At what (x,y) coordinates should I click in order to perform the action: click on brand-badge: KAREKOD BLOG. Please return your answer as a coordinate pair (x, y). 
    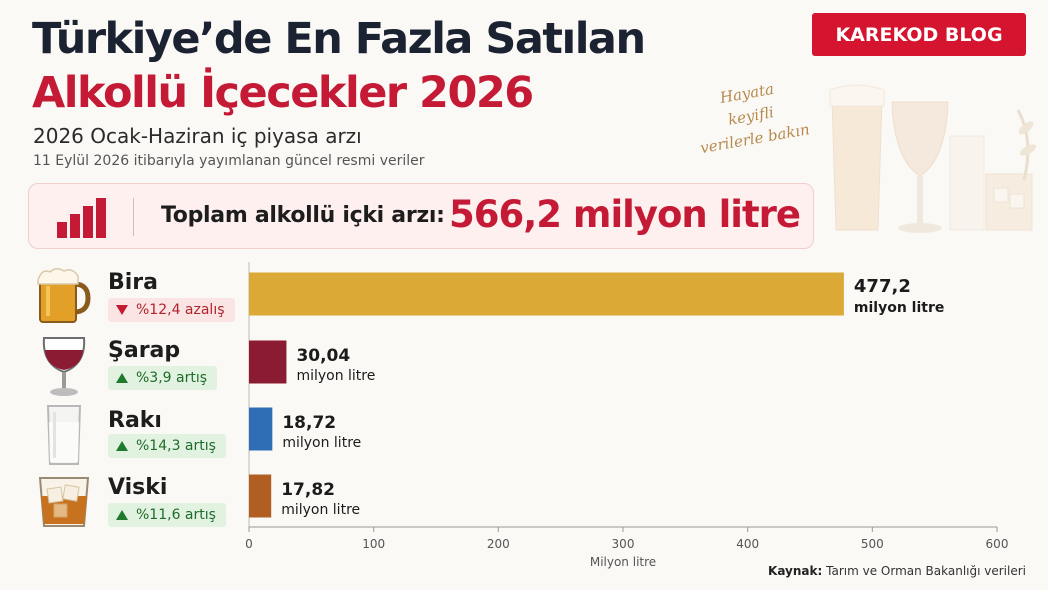
    Looking at the image, I should click on (919, 34).